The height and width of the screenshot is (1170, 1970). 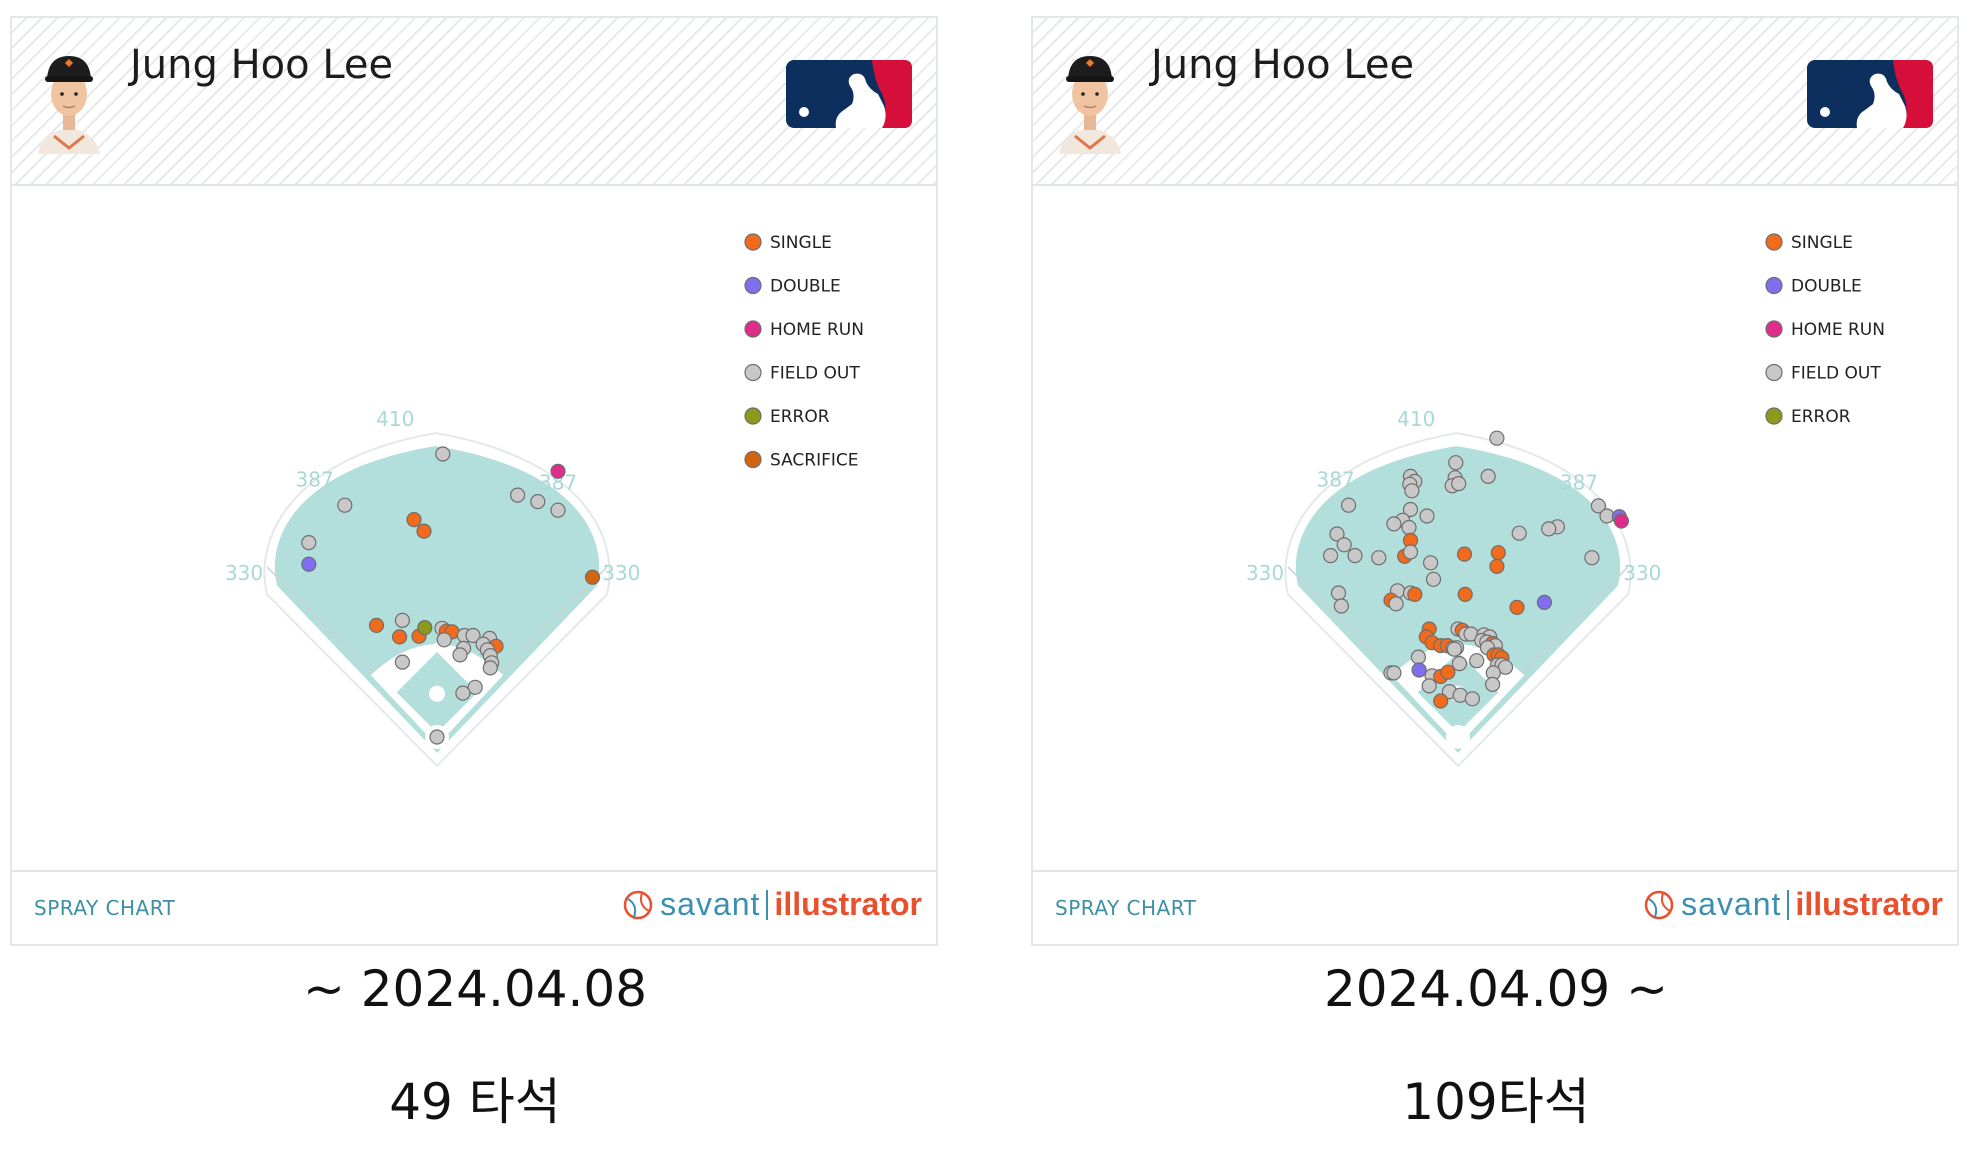 I want to click on legend-label: ERROR, so click(x=800, y=417).